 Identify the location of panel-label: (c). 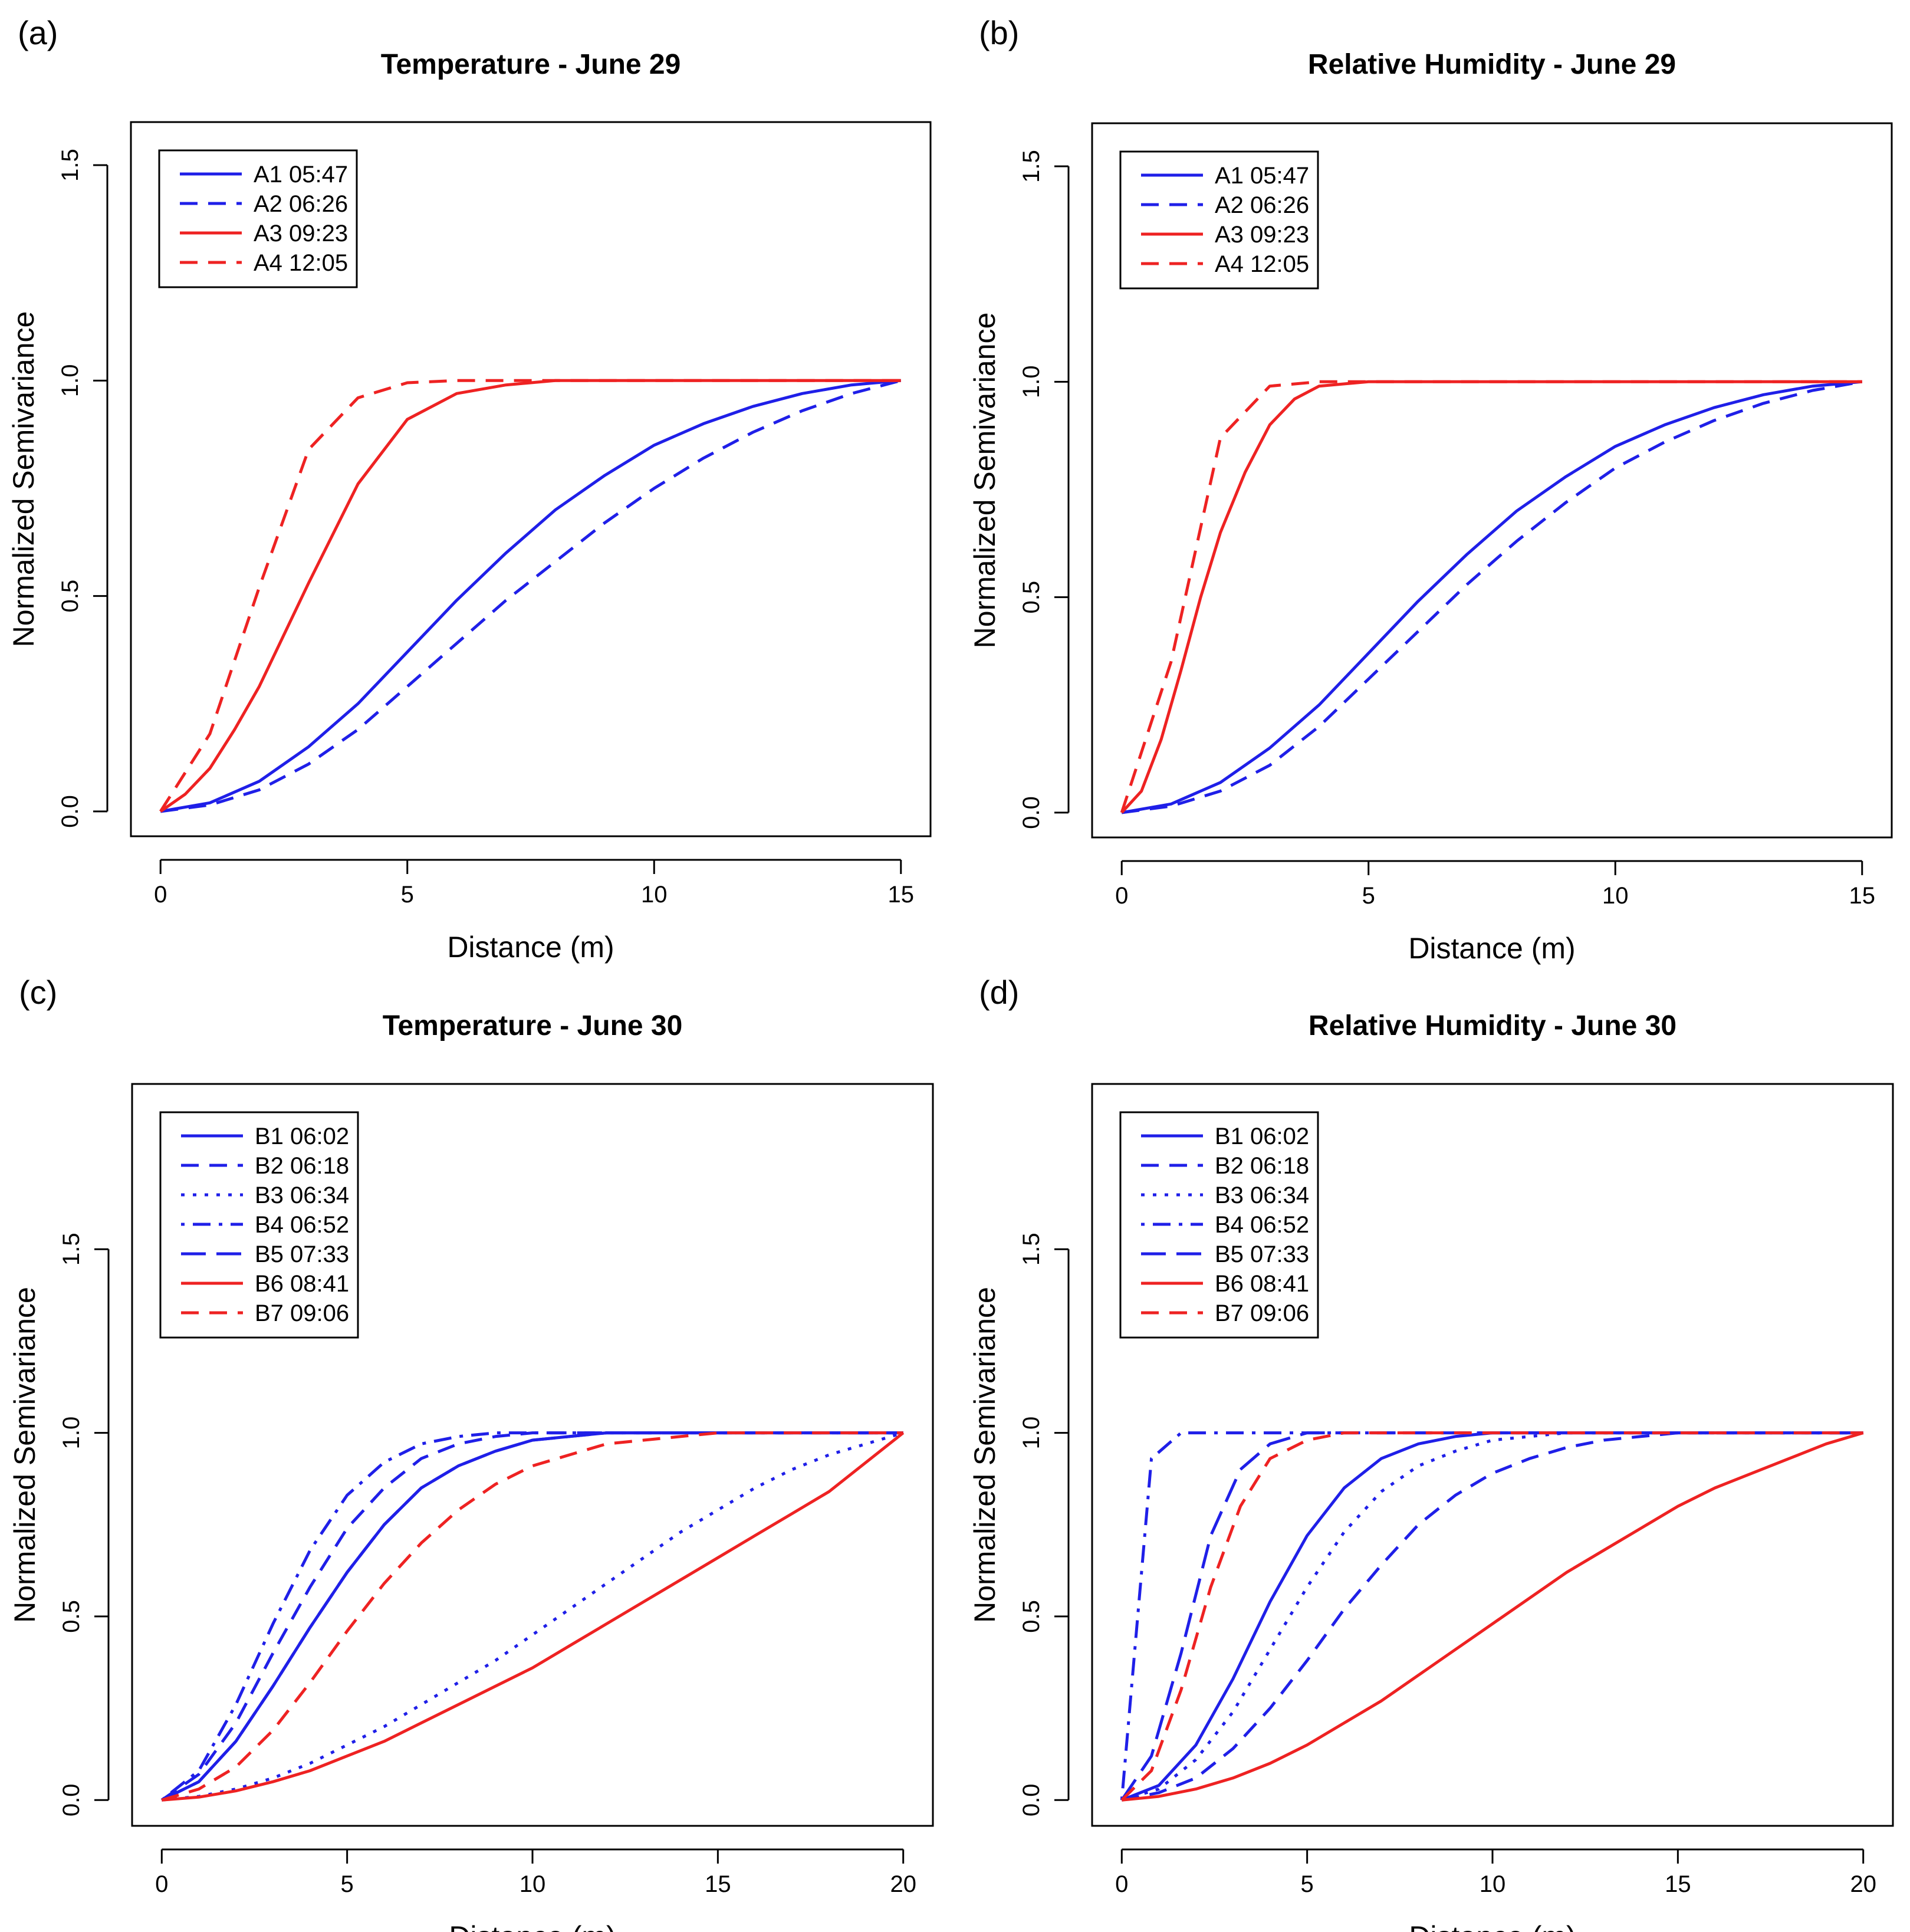
(38, 993).